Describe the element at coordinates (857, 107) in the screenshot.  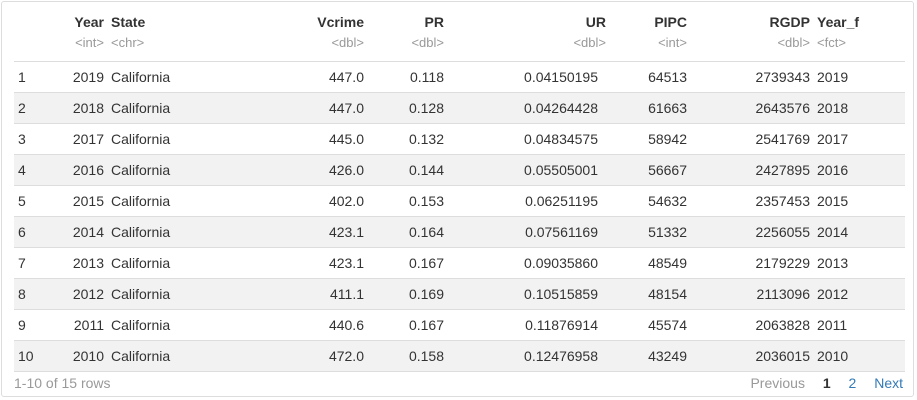
I see `cell-year-f: 2018` at that location.